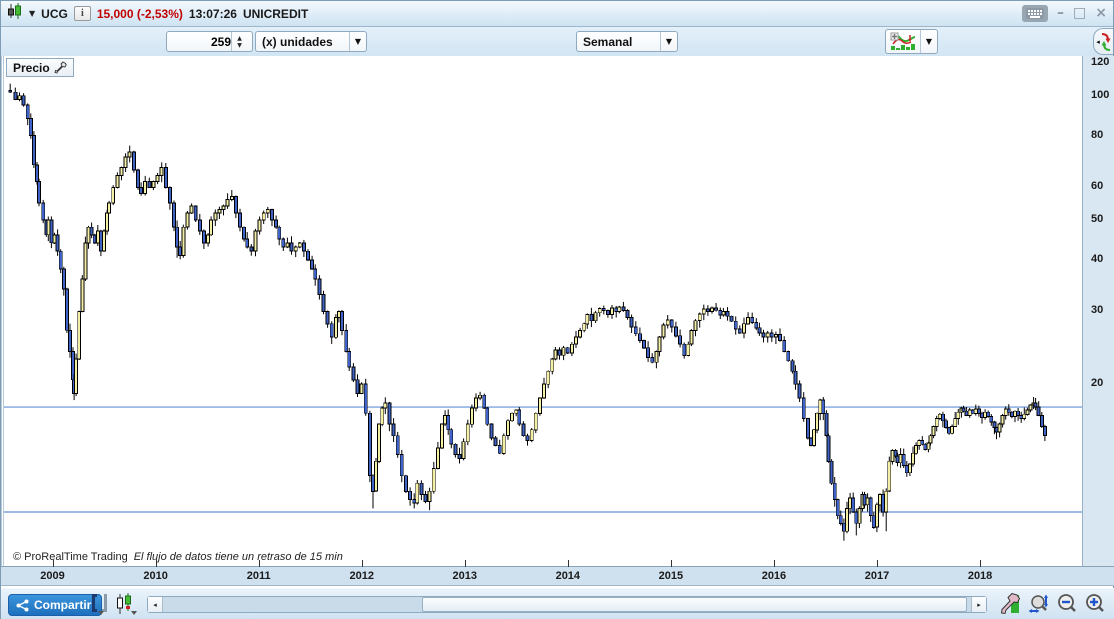  Describe the element at coordinates (60, 67) in the screenshot. I see `wrench-icon` at that location.